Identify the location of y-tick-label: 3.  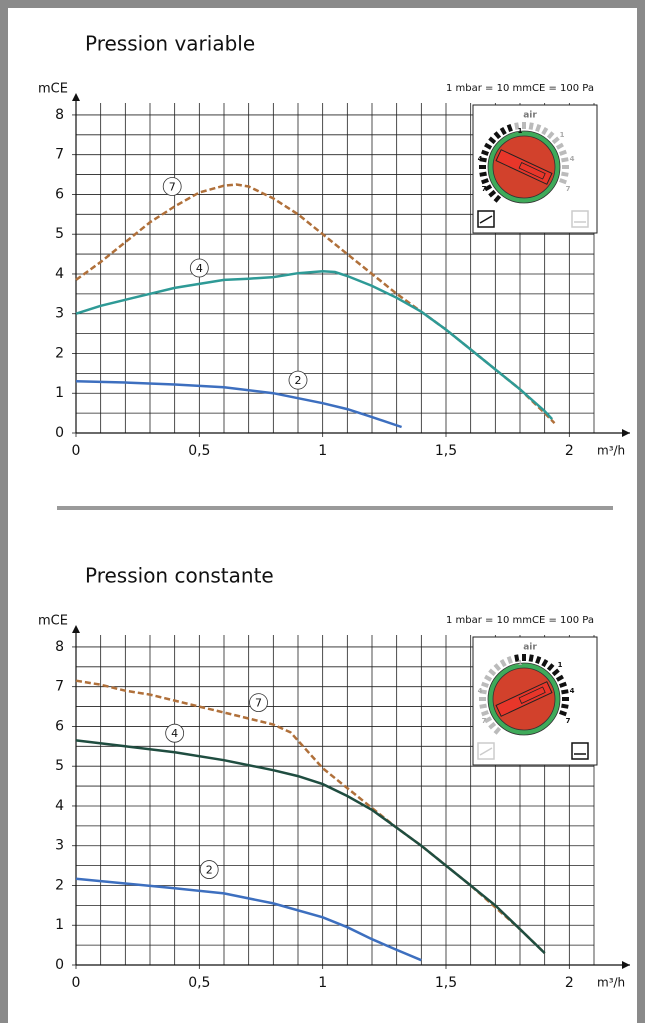
(59, 314).